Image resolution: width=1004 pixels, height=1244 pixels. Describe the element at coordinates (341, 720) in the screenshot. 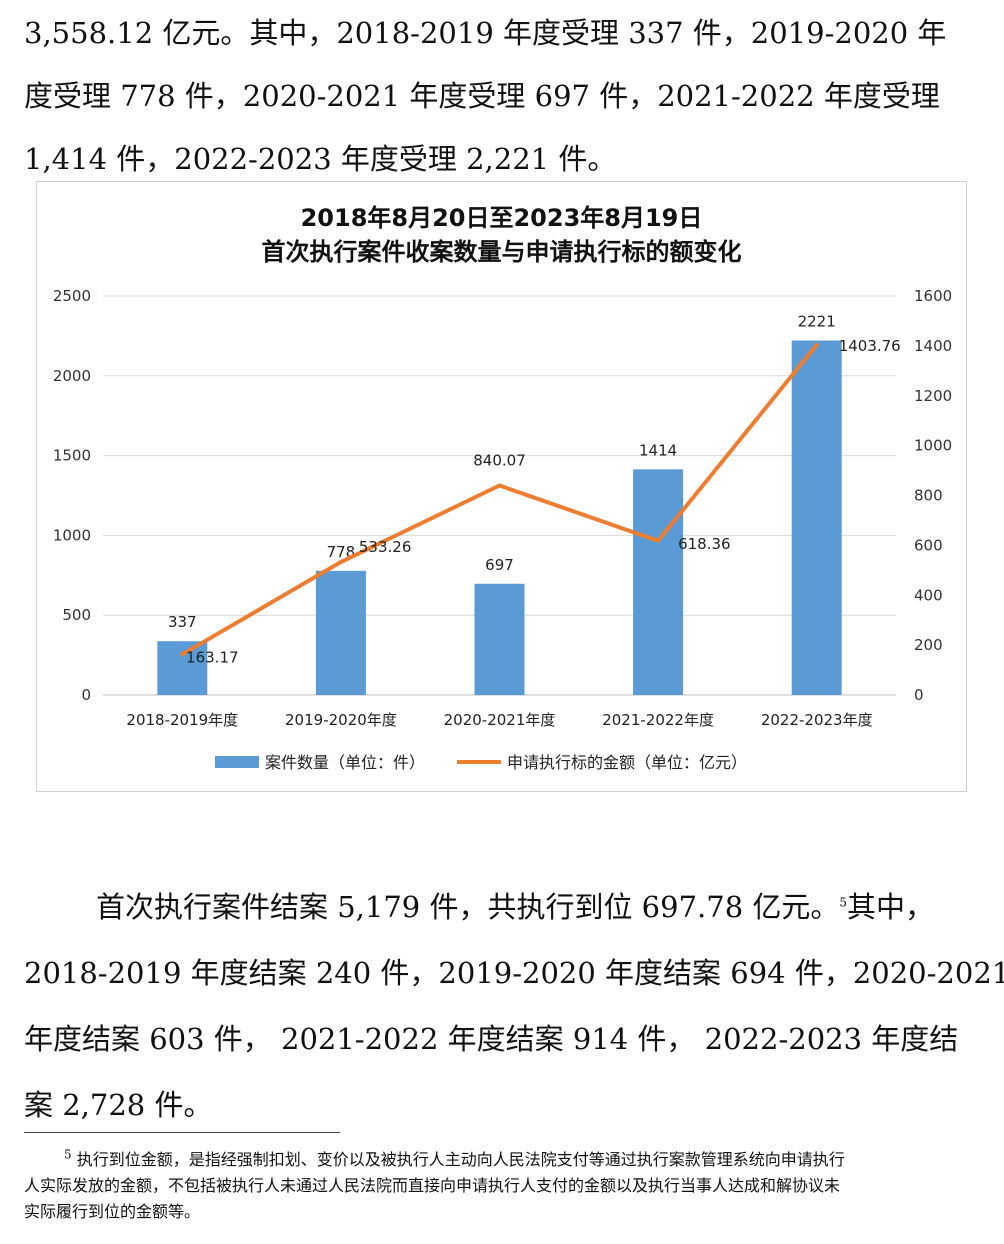

I see `x-tick-label: 2019-2020年度` at that location.